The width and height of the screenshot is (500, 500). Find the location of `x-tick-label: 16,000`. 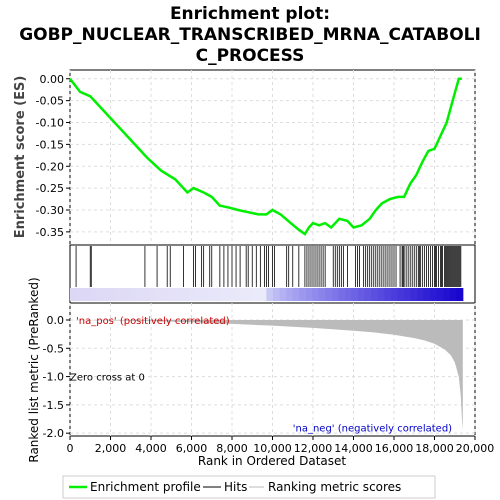

x-tick-label: 16,000 is located at coordinates (394, 448).